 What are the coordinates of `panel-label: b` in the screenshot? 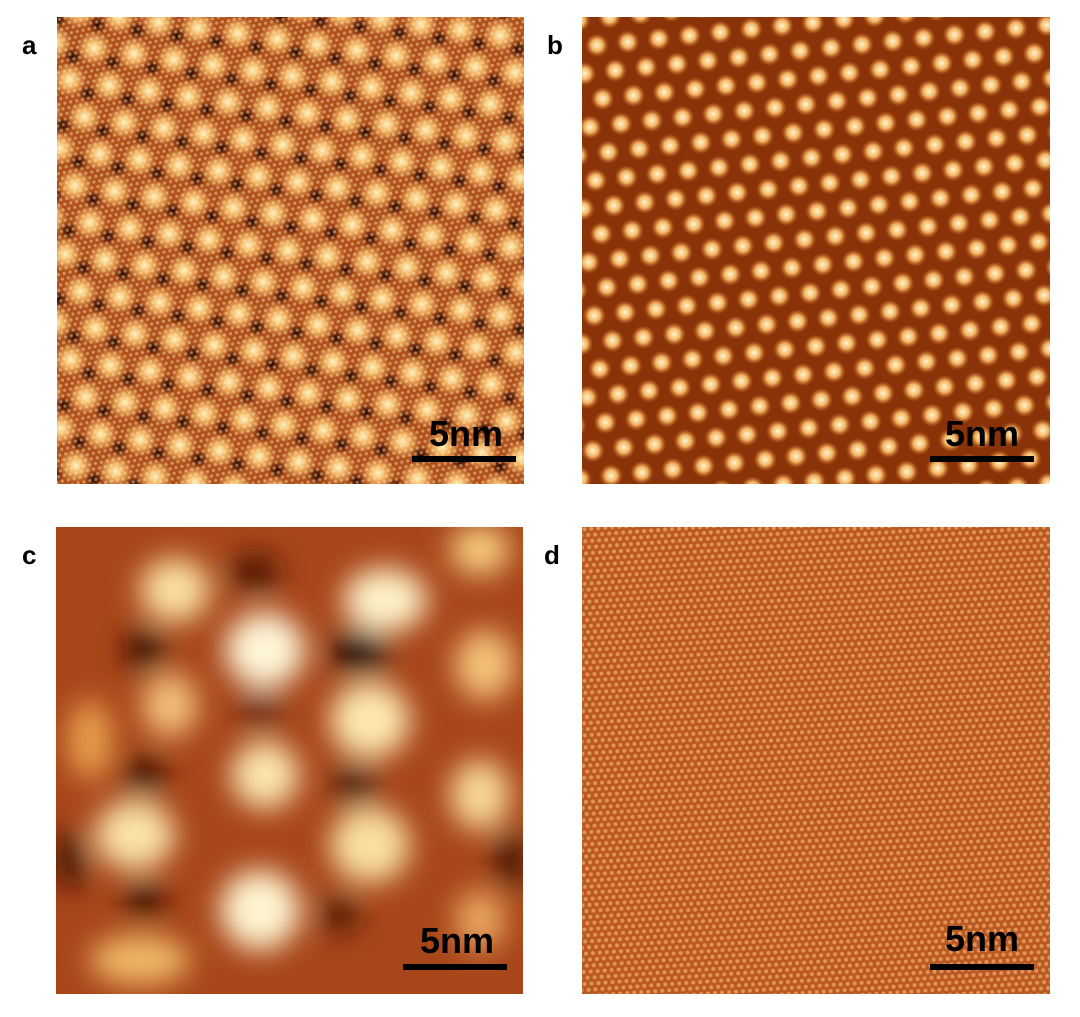 It's located at (555, 45).